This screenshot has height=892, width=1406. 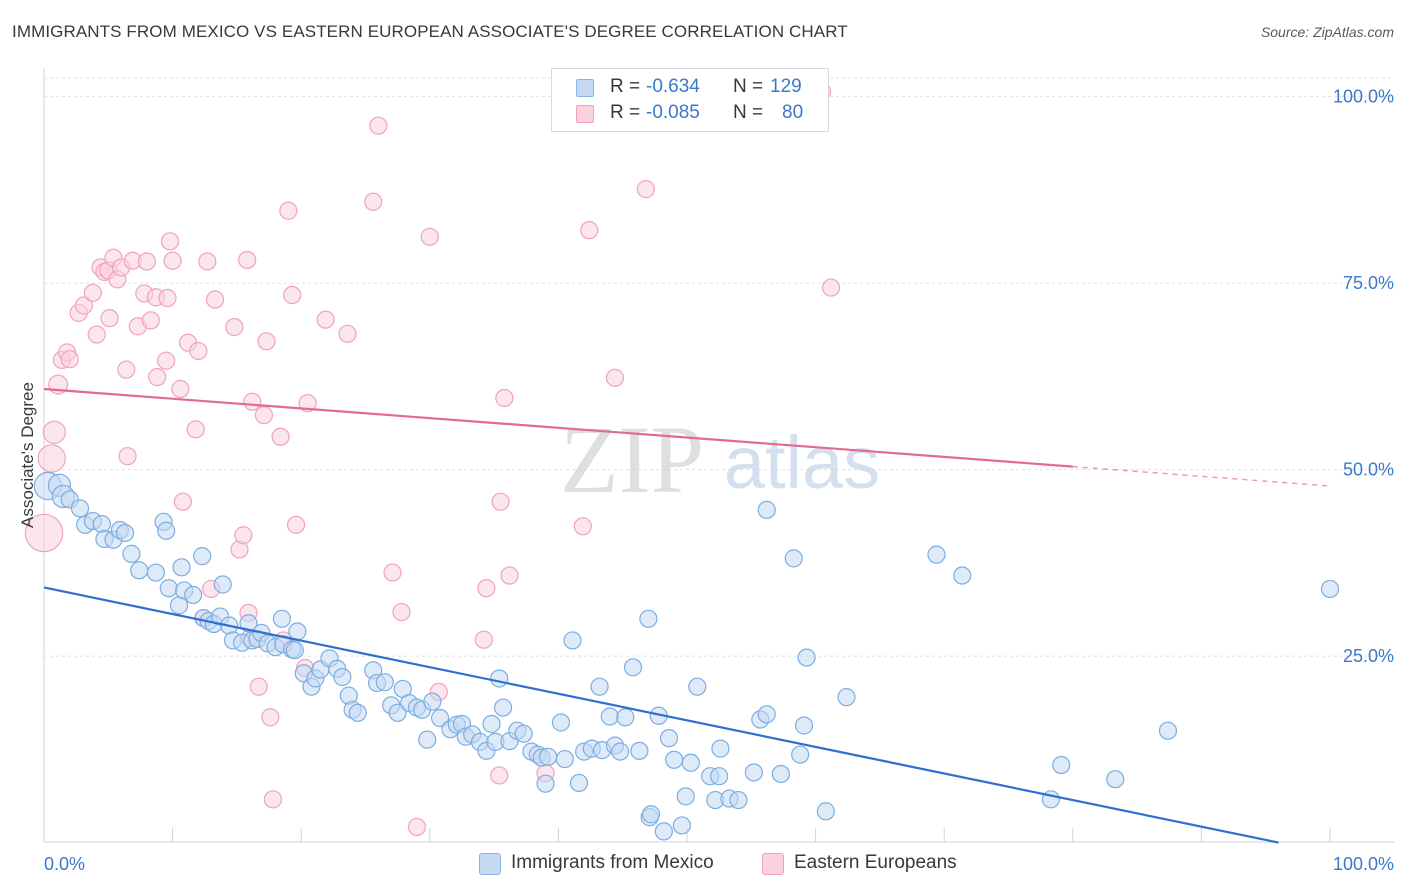 I want to click on legend-r-value: -0.634, so click(x=673, y=86).